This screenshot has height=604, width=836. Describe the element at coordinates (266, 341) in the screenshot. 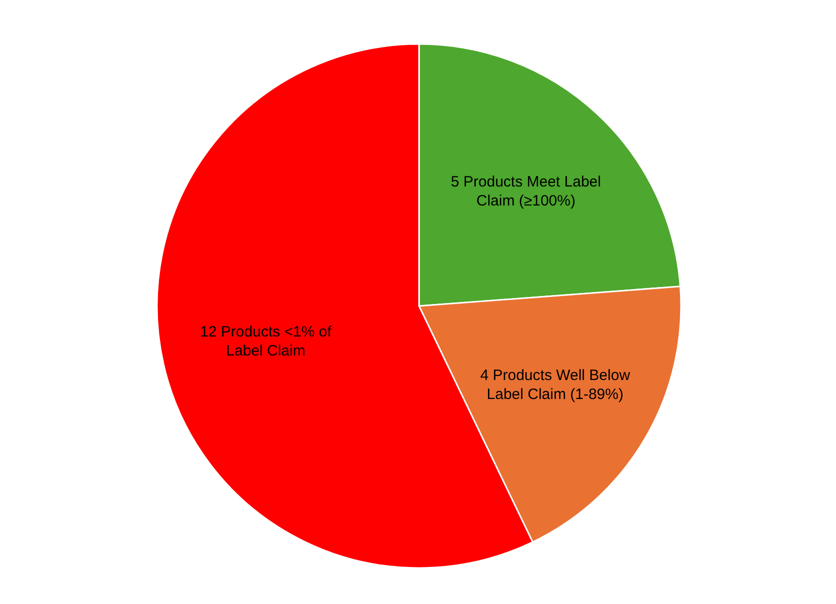

I see `slice-label: 12 Products <1% of Label Claim` at that location.